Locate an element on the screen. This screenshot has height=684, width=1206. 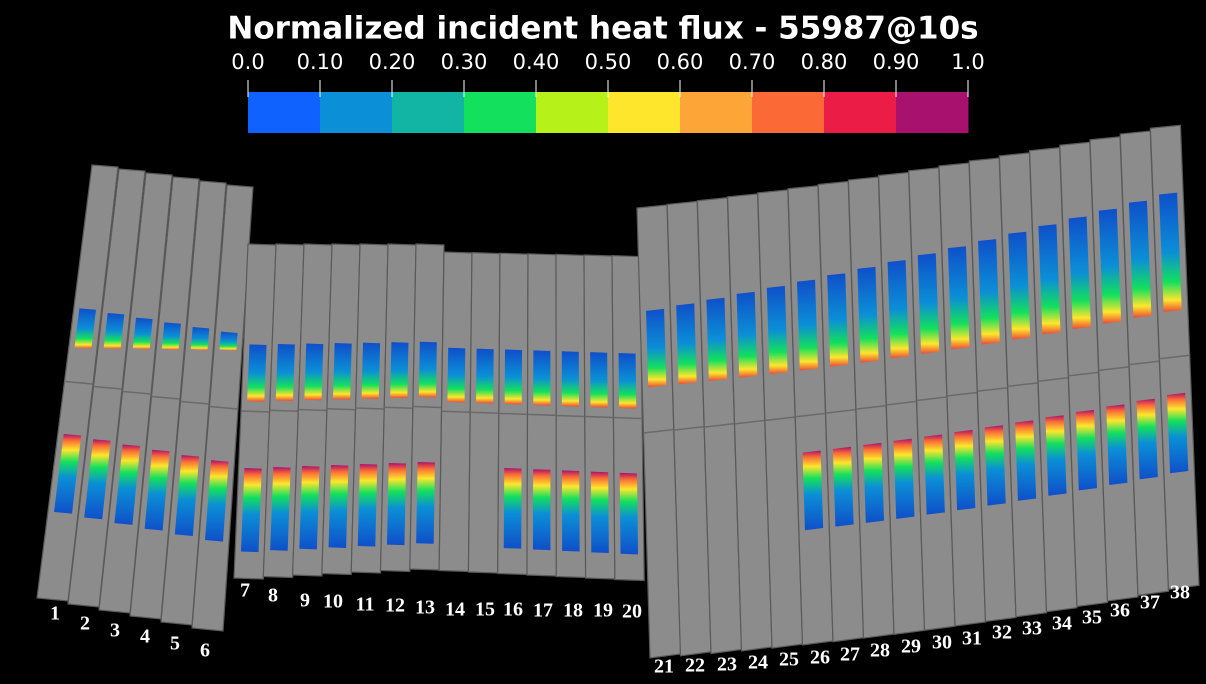
colorbar-label: 0.80 is located at coordinates (824, 62).